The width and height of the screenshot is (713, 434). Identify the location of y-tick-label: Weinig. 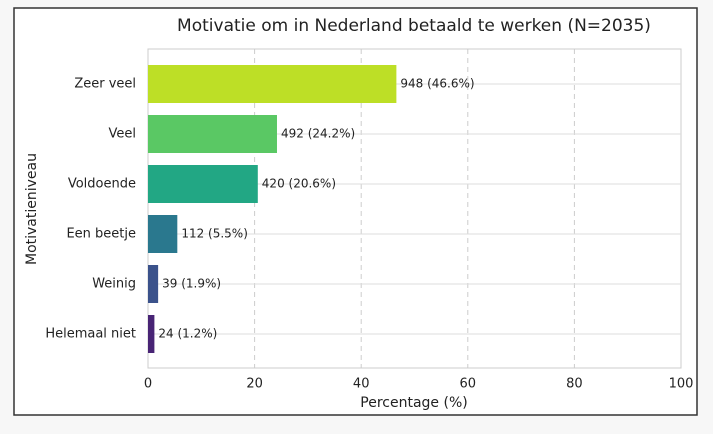
(114, 284).